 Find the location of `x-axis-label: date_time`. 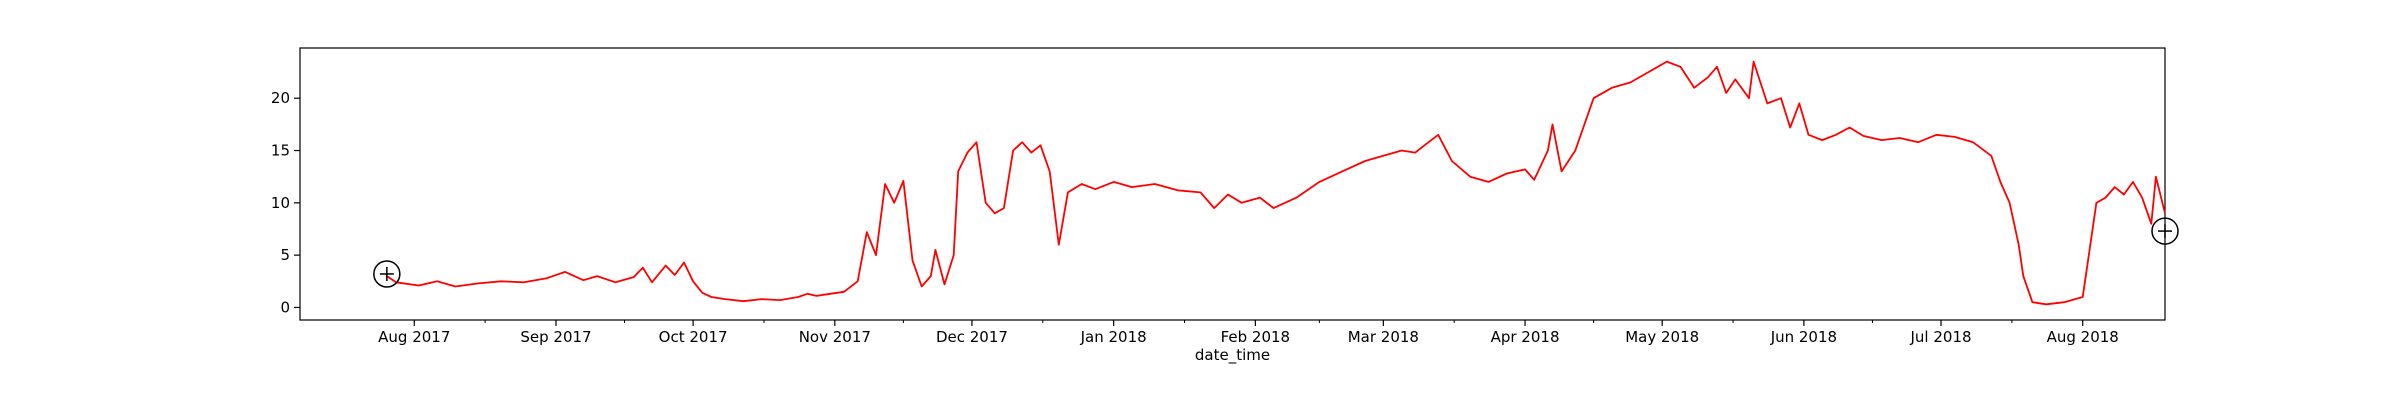

x-axis-label: date_time is located at coordinates (1232, 355).